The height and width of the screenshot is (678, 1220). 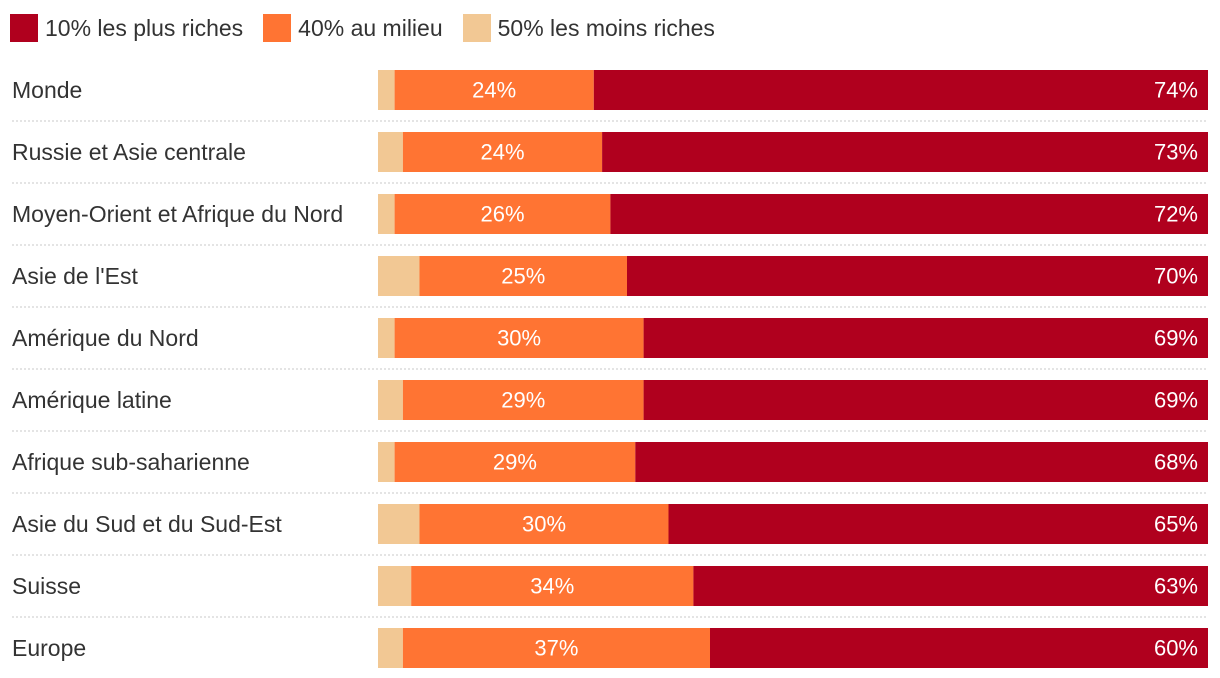 I want to click on bar-asie-du-sud-et-du-sud-est-40-au-milieu, so click(x=544, y=524).